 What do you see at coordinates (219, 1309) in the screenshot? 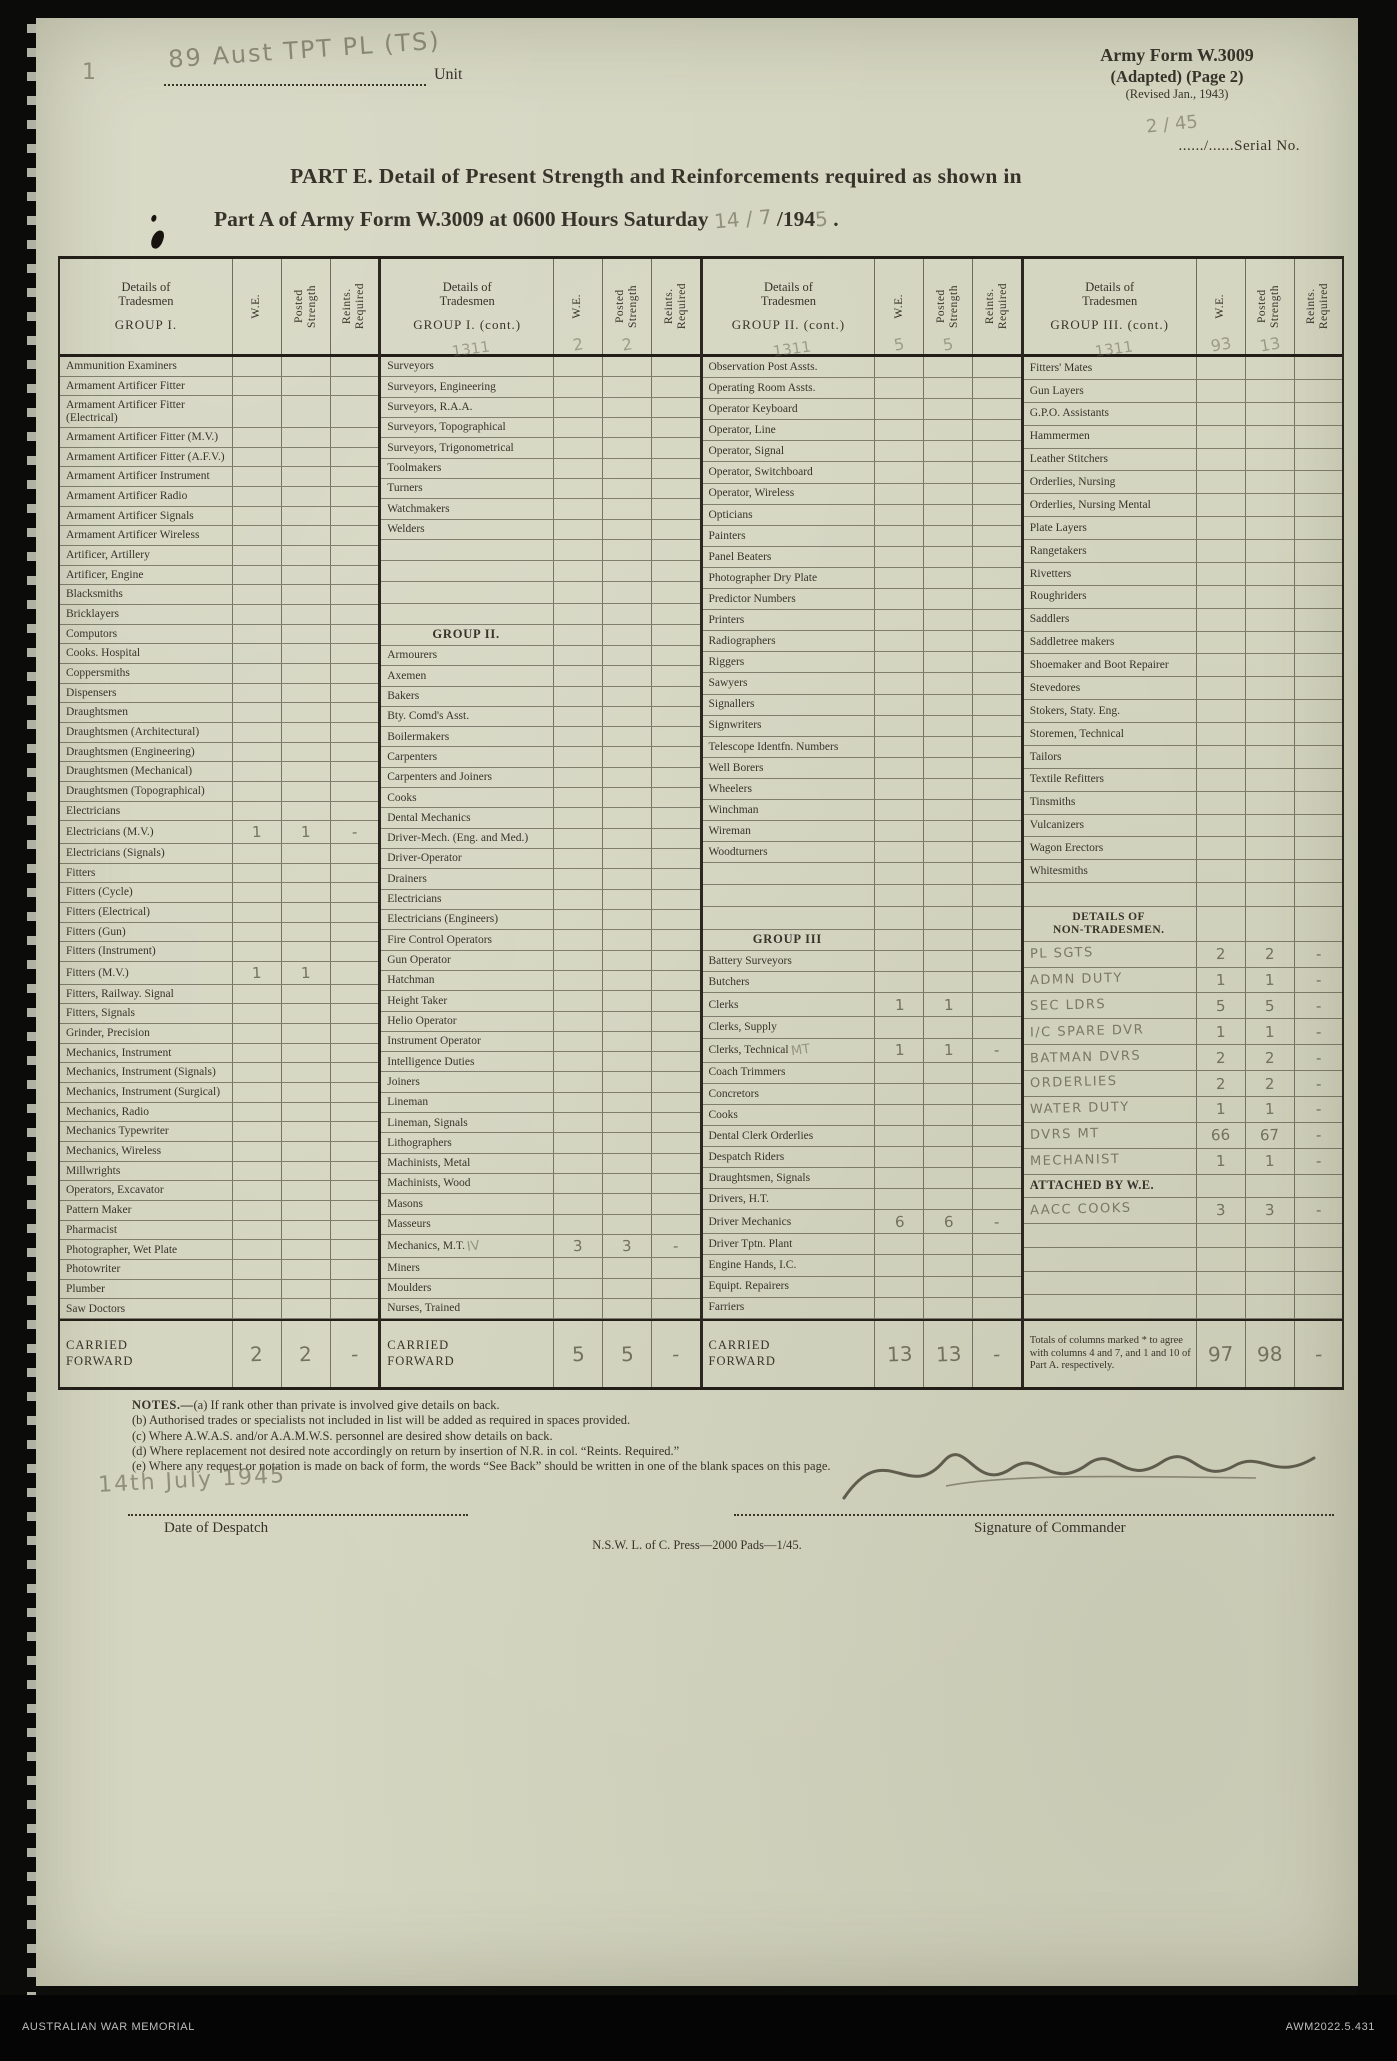
I see `table-row: Saw Doctors` at bounding box center [219, 1309].